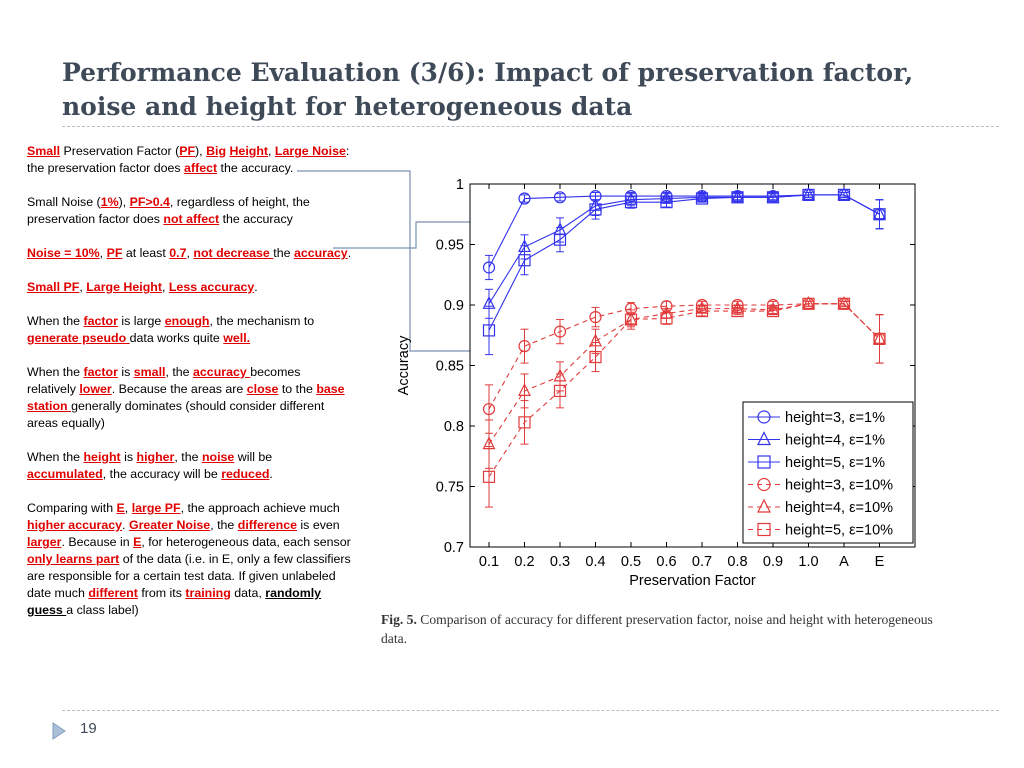 The image size is (1024, 768). I want to click on keyword: Height, so click(249, 151).